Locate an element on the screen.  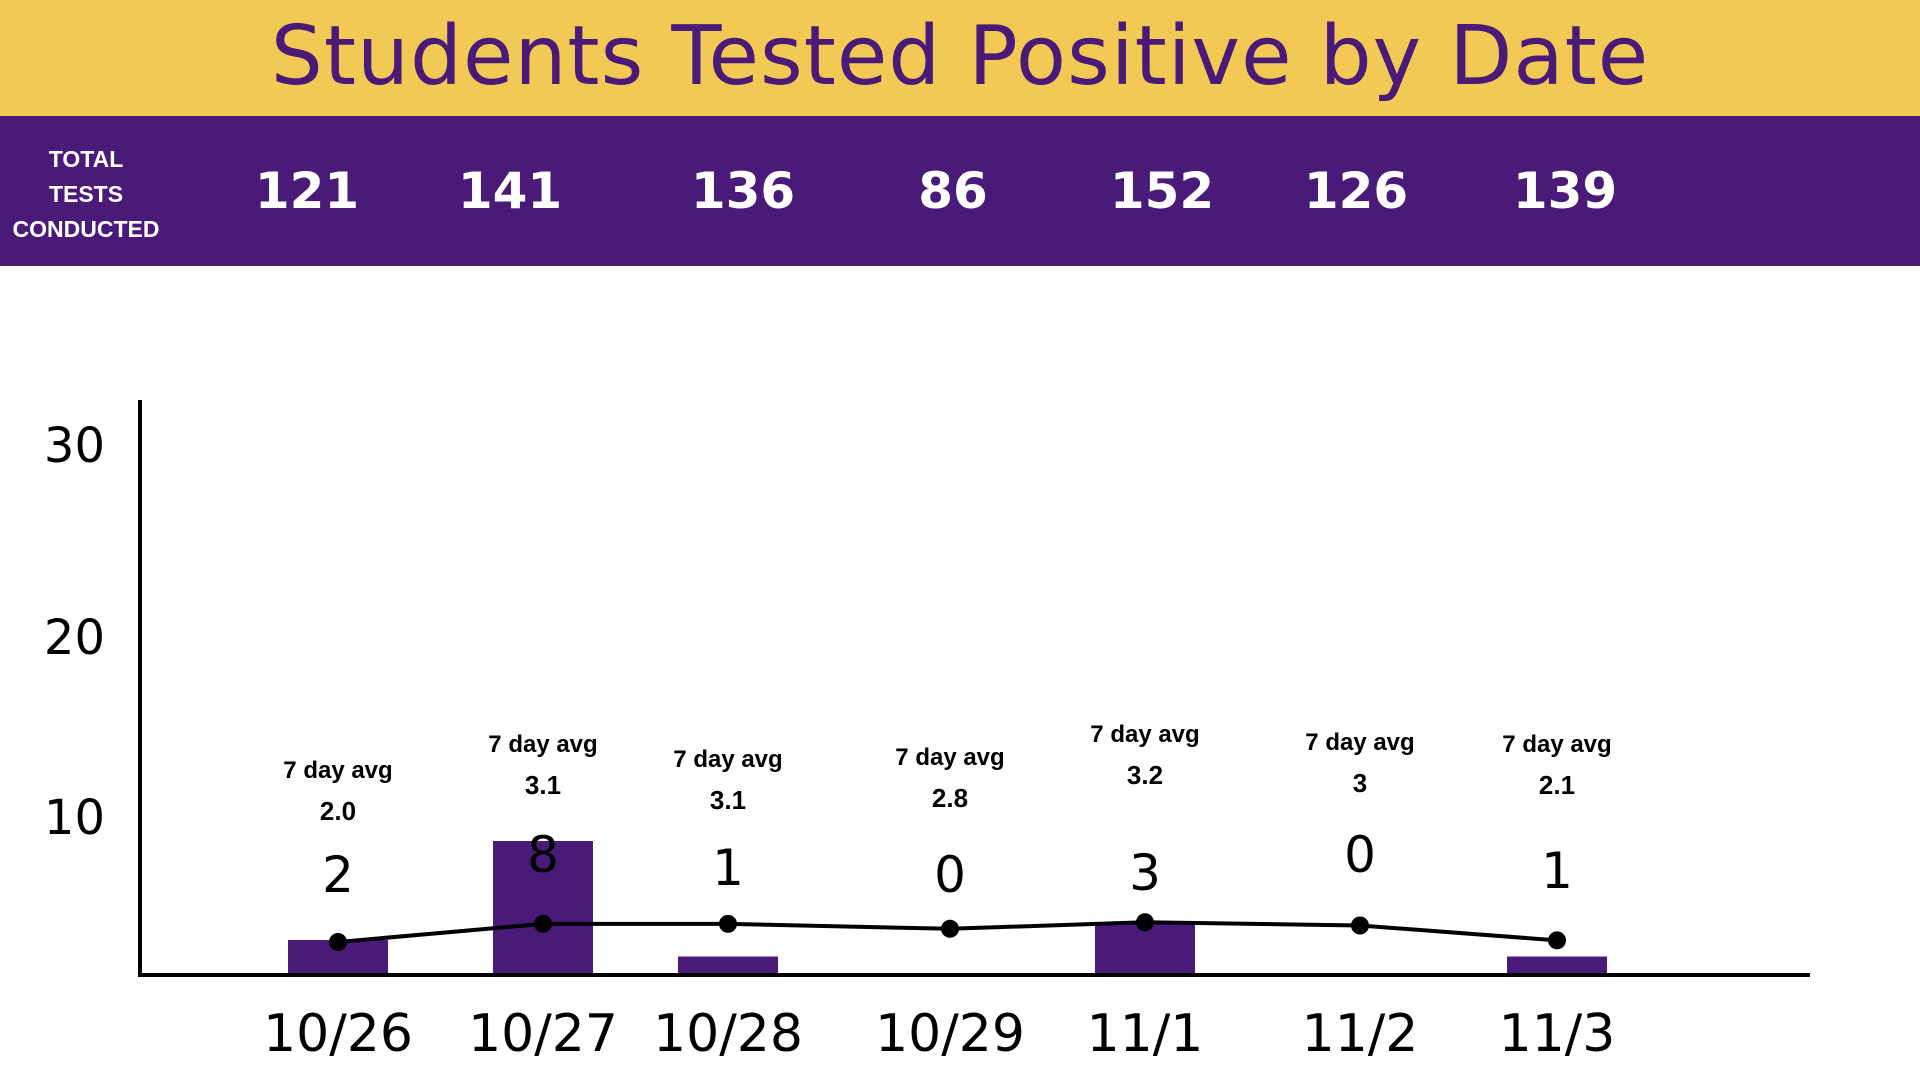
avg-value-label: 2.8 is located at coordinates (950, 798).